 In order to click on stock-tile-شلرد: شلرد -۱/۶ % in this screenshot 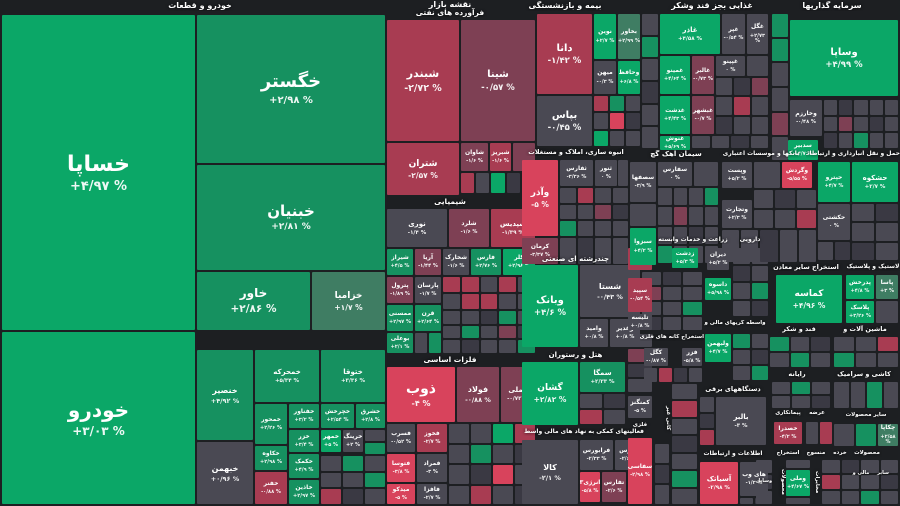, I will do `click(469, 228)`.